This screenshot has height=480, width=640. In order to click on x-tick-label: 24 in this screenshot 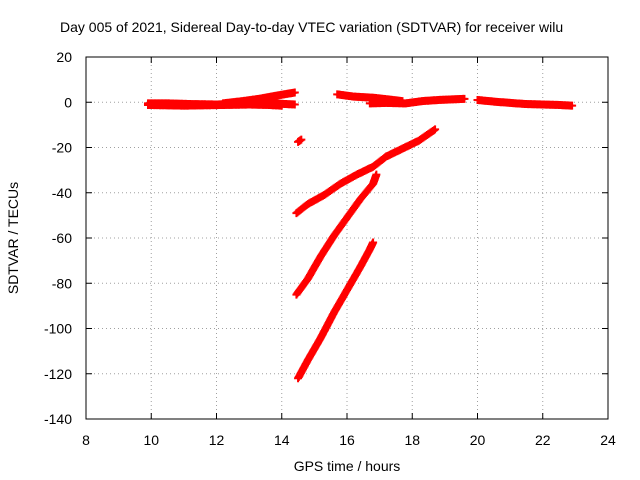, I will do `click(608, 440)`.